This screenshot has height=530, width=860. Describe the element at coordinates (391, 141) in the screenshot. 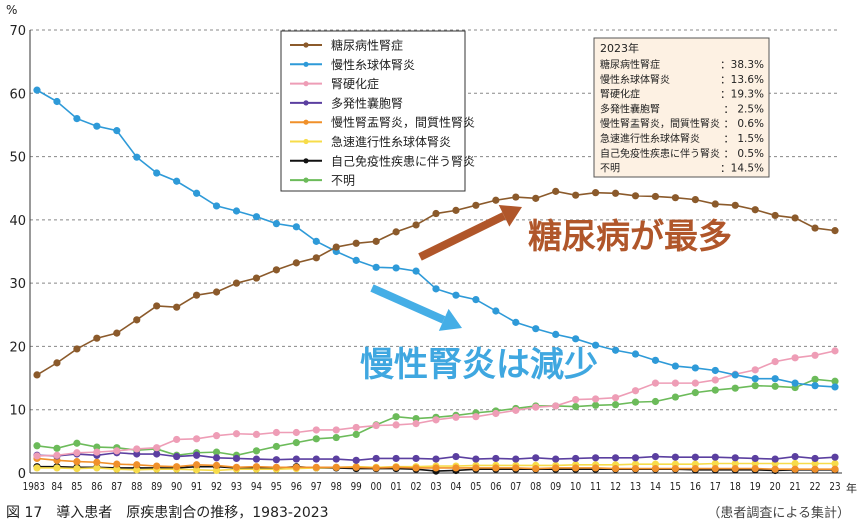

I see `legend-label: 急速進行性糸球体腎炎` at that location.